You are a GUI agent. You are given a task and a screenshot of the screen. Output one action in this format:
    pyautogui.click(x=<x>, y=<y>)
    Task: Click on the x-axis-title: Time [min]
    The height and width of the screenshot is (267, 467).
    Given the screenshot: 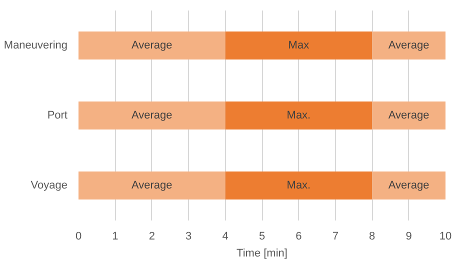 What is the action you would take?
    pyautogui.click(x=262, y=254)
    